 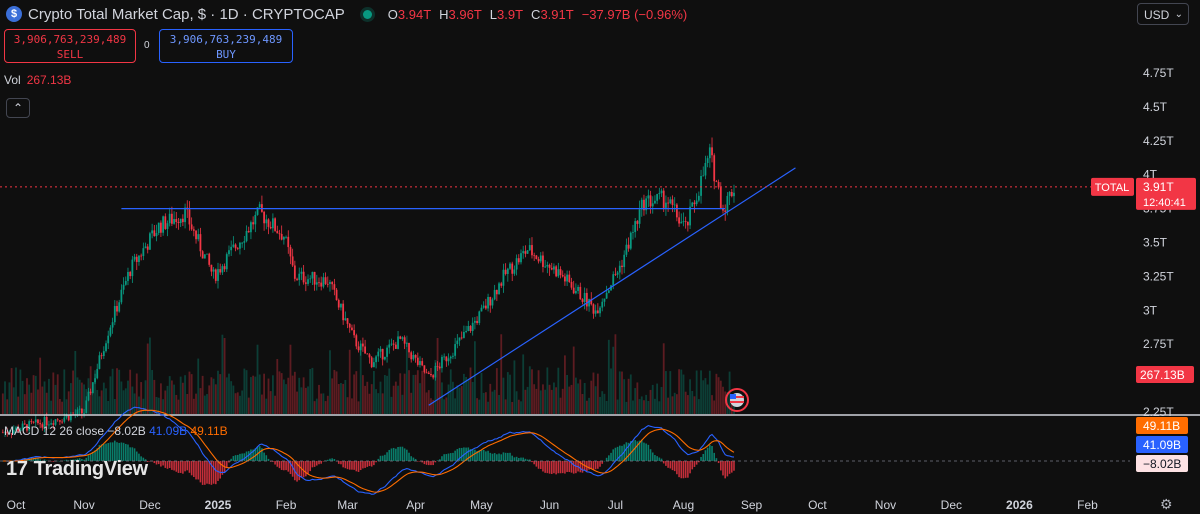 I want to click on x-tick-label: Jun, so click(x=549, y=505).